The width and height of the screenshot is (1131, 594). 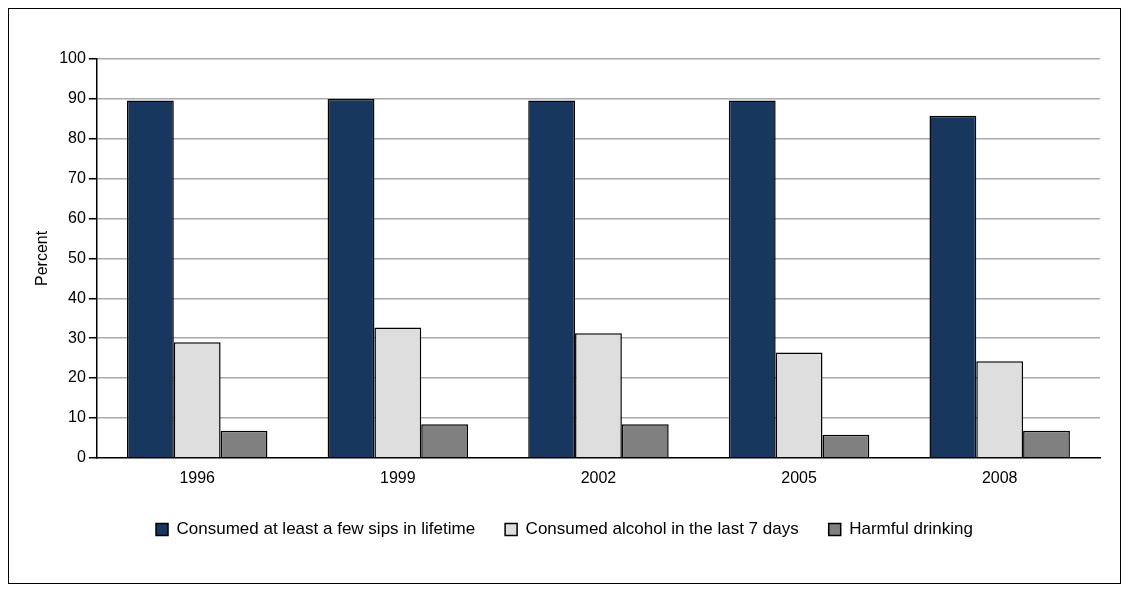 I want to click on legend-label: Harmful drinking, so click(x=911, y=529).